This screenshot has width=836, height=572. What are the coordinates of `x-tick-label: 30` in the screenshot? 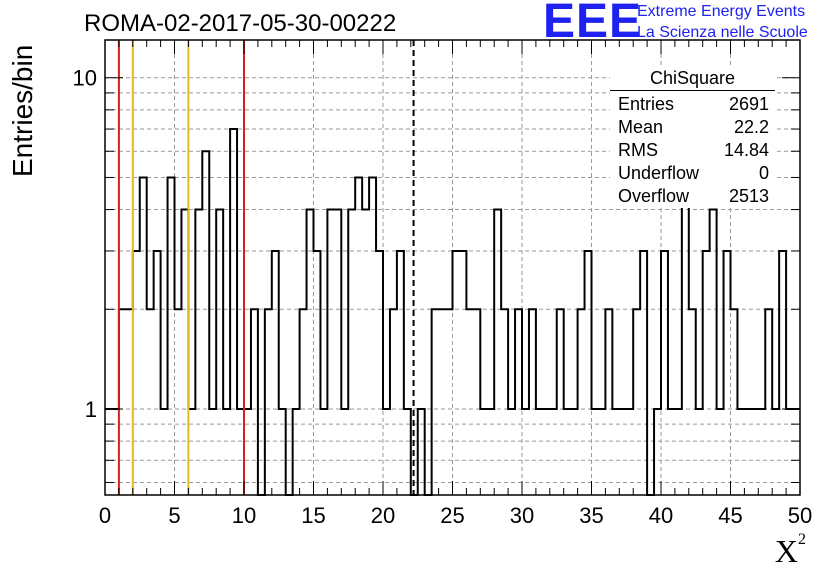 It's located at (522, 515).